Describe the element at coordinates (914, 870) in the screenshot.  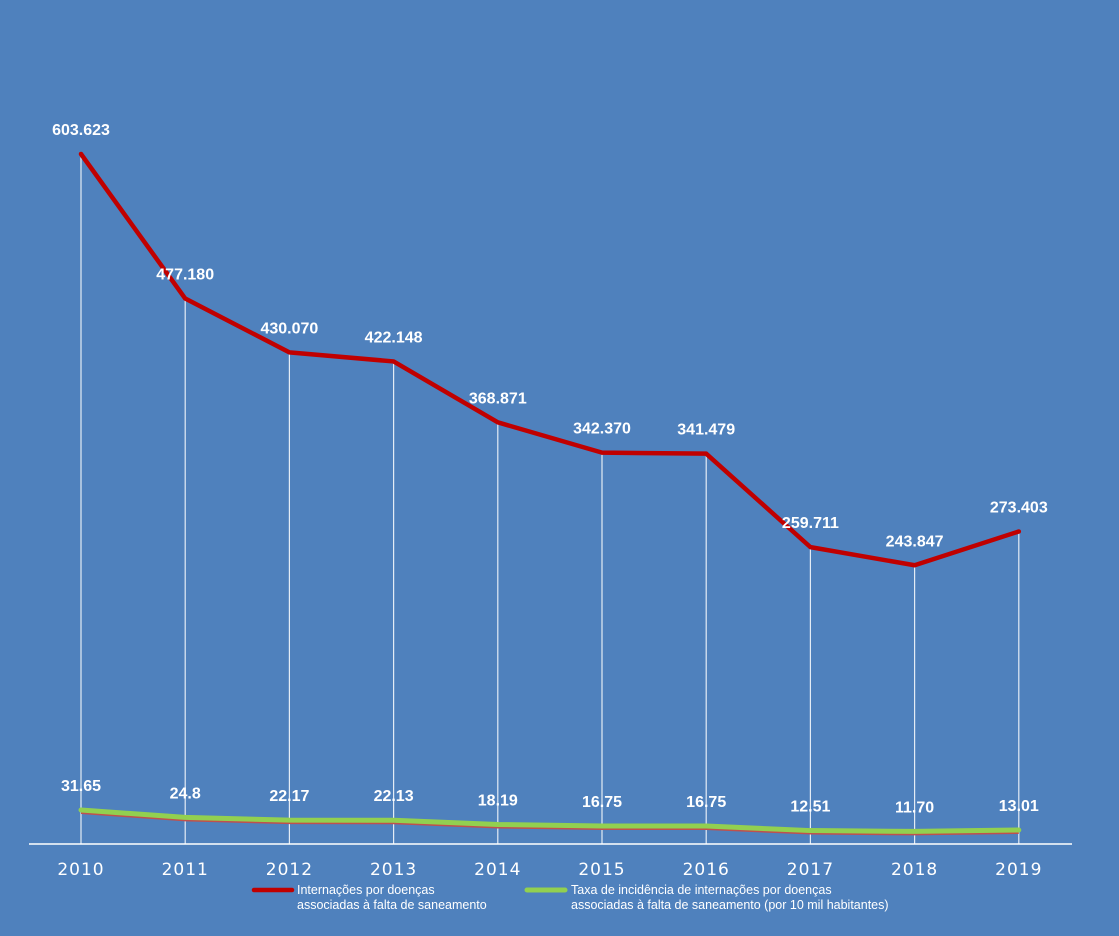
I see `x-tick-2018: 2018` at that location.